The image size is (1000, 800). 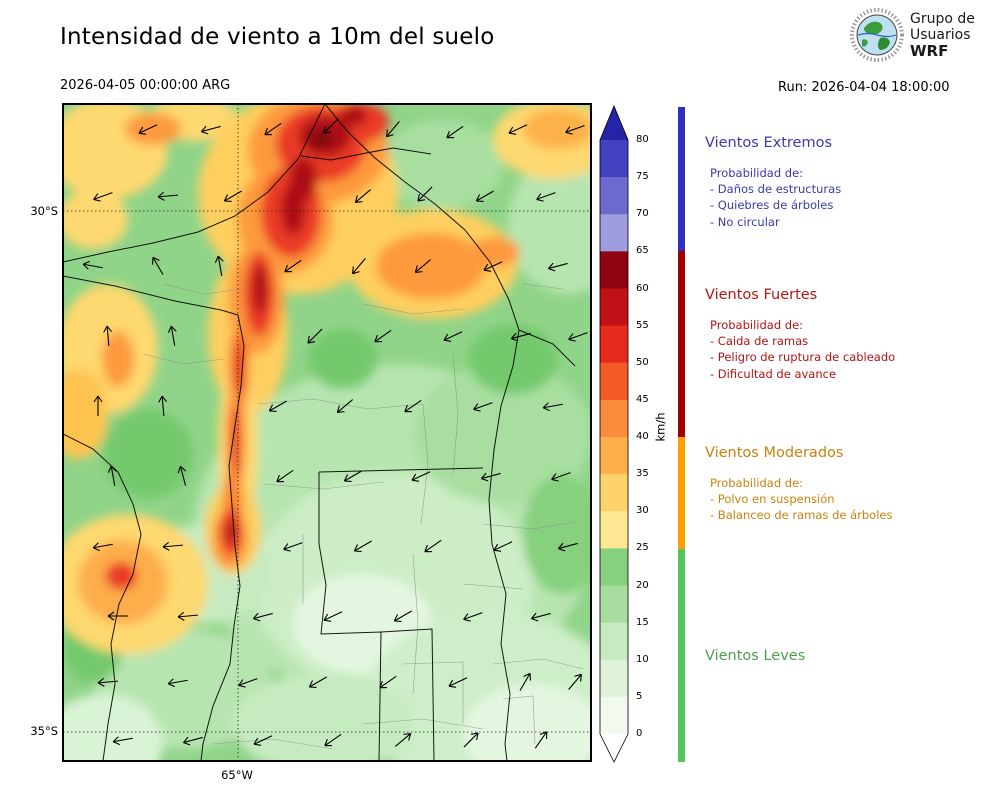 I want to click on colorbar-unit-label: km/h, so click(x=660, y=427).